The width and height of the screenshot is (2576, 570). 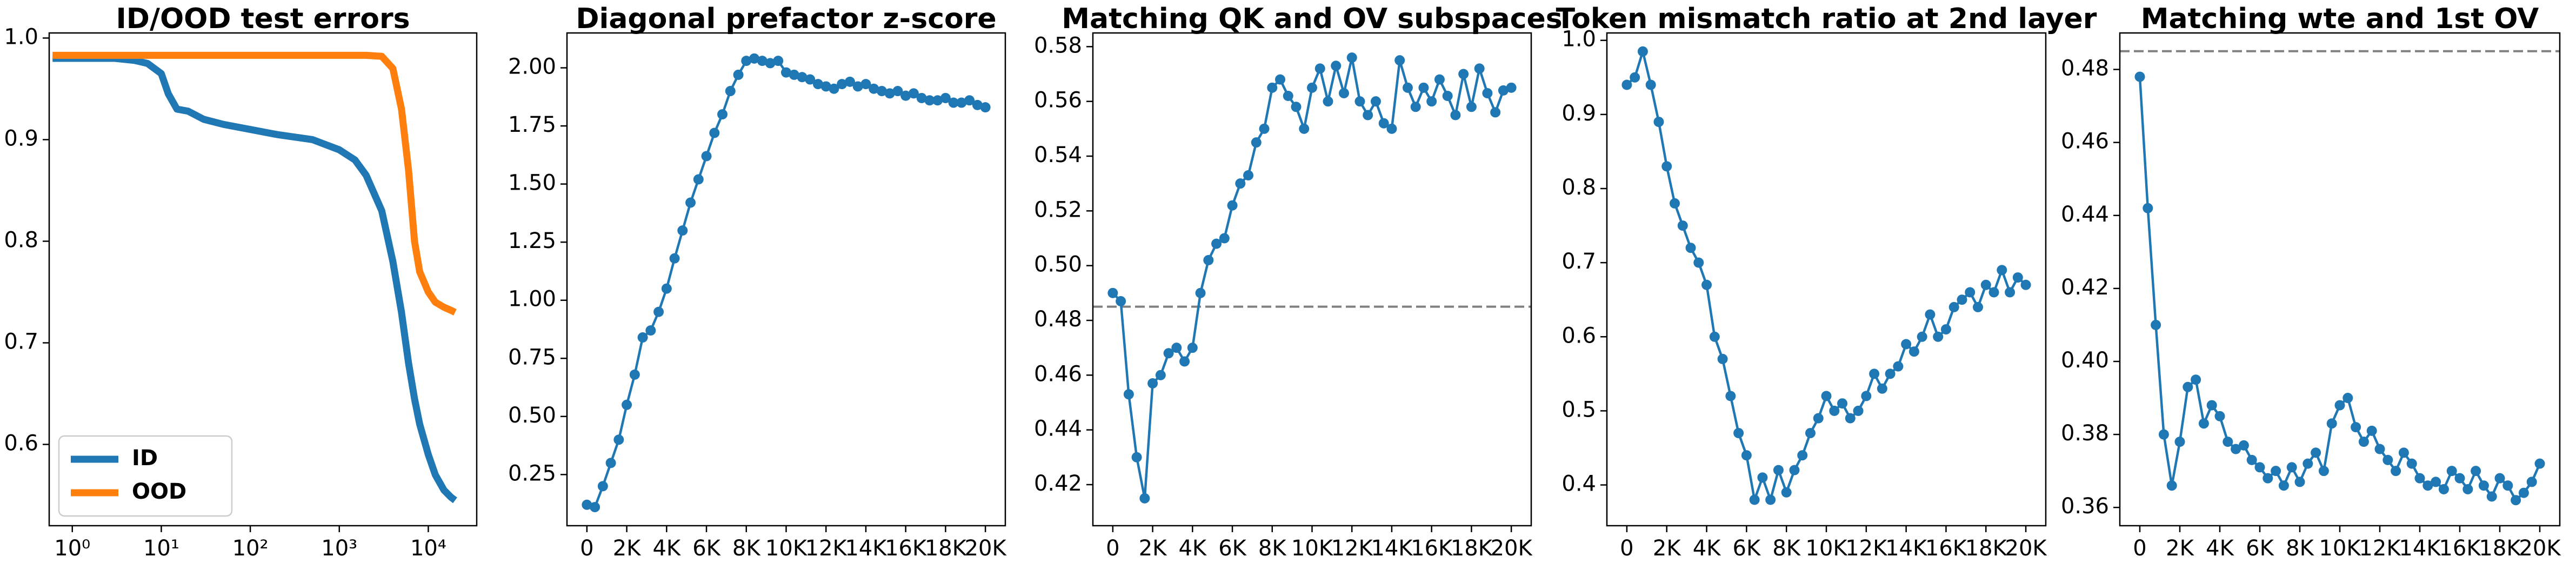 What do you see at coordinates (746, 548) in the screenshot?
I see `x-tick-label: 8K` at bounding box center [746, 548].